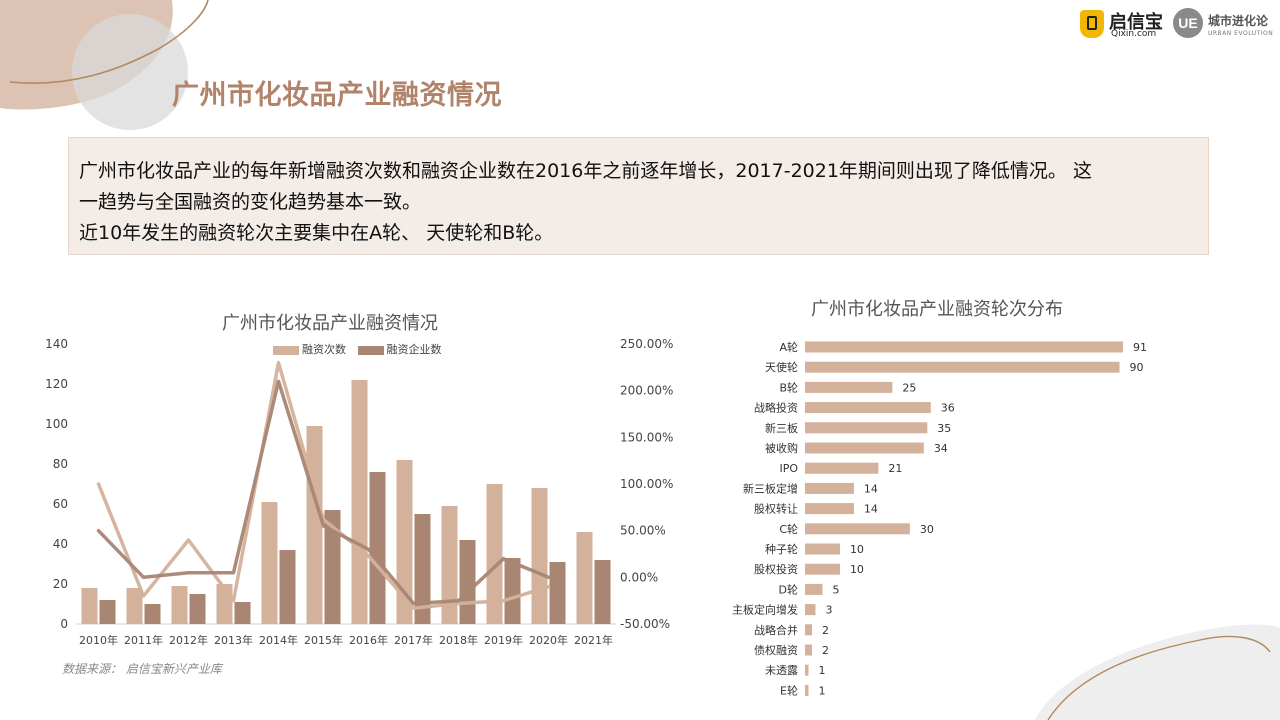 The width and height of the screenshot is (1280, 720). What do you see at coordinates (927, 529) in the screenshot?
I see `round-value-label: 30` at bounding box center [927, 529].